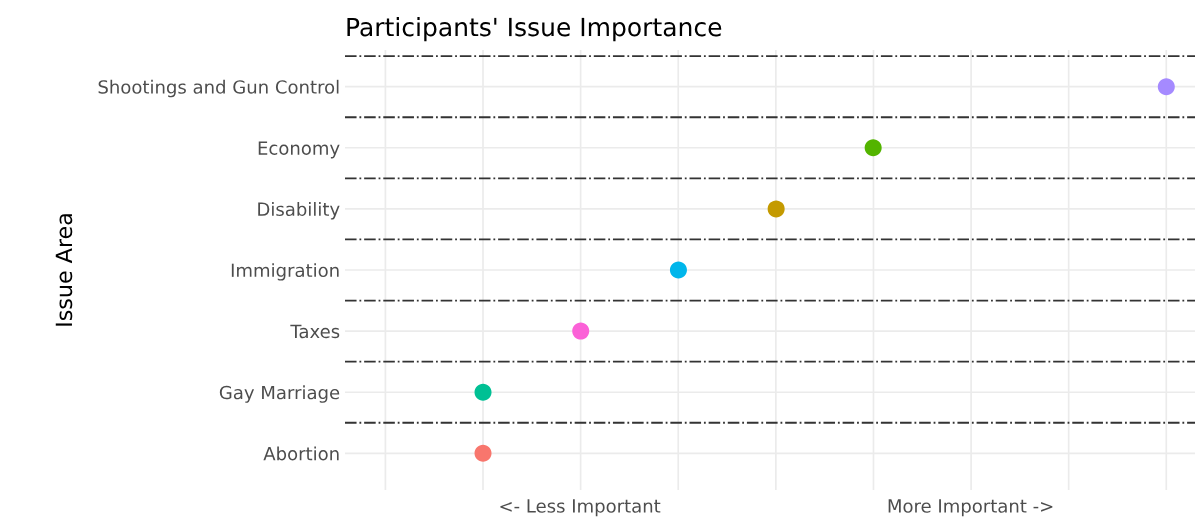  What do you see at coordinates (299, 150) in the screenshot?
I see `y-tick-label: Economy` at bounding box center [299, 150].